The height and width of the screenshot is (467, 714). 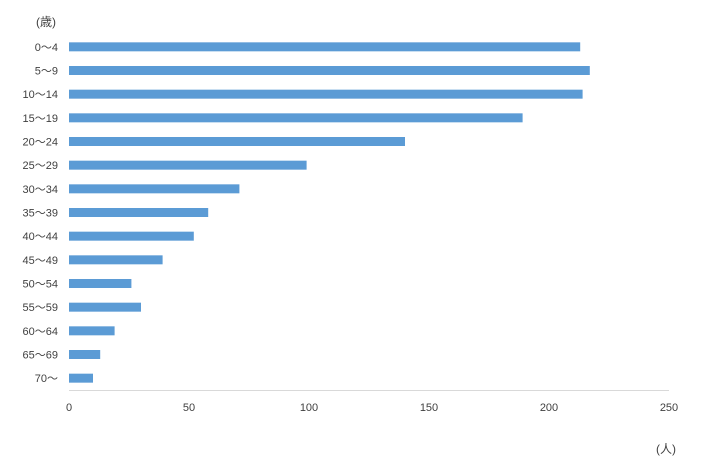 I want to click on x-tick-label-0: 0, so click(x=69, y=408).